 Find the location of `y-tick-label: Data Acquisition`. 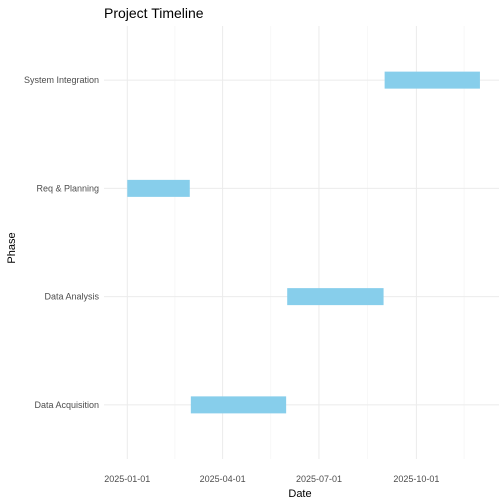

y-tick-label: Data Acquisition is located at coordinates (66, 405).